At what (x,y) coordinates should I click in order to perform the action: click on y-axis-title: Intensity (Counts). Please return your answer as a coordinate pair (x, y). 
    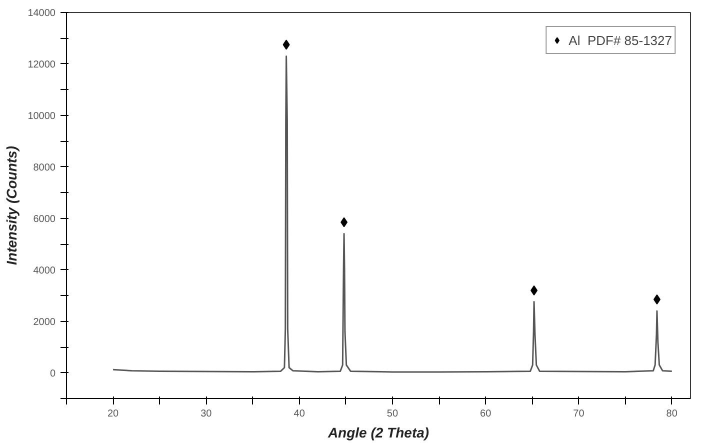
    Looking at the image, I should click on (12, 205).